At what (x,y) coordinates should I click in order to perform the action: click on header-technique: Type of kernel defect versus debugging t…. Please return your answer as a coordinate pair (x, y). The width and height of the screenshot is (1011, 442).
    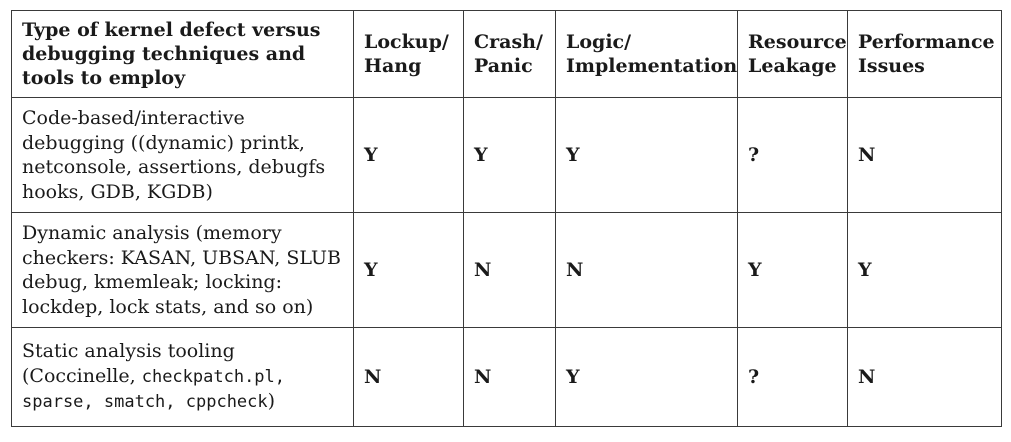
    Looking at the image, I should click on (182, 54).